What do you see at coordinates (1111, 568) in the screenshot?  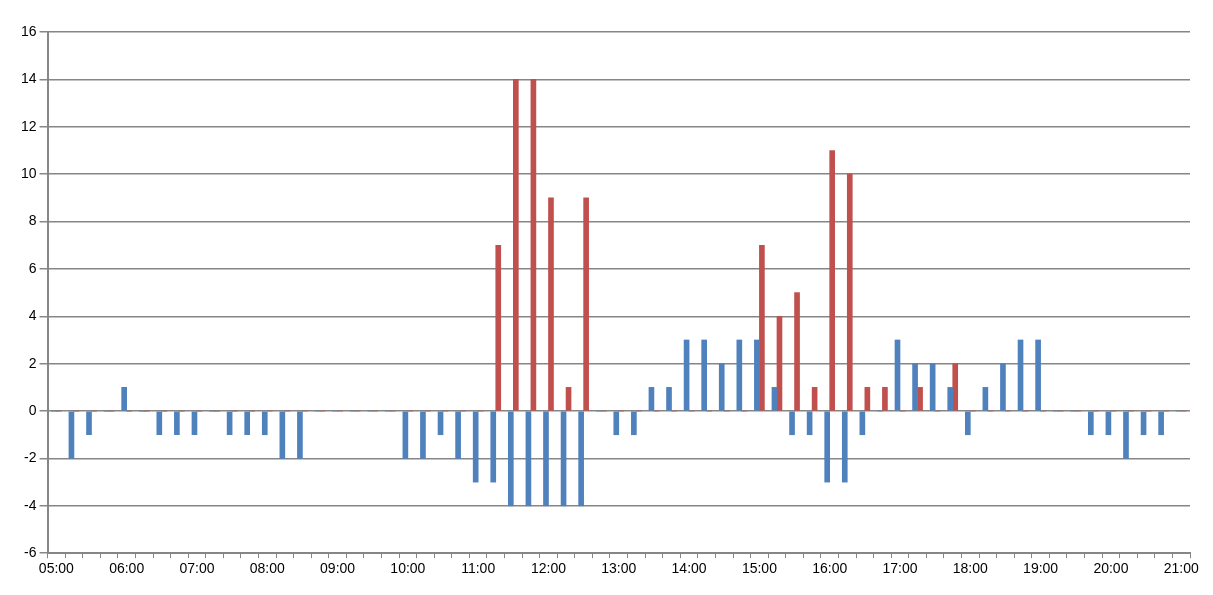 I see `x-tick-label: 20:00` at bounding box center [1111, 568].